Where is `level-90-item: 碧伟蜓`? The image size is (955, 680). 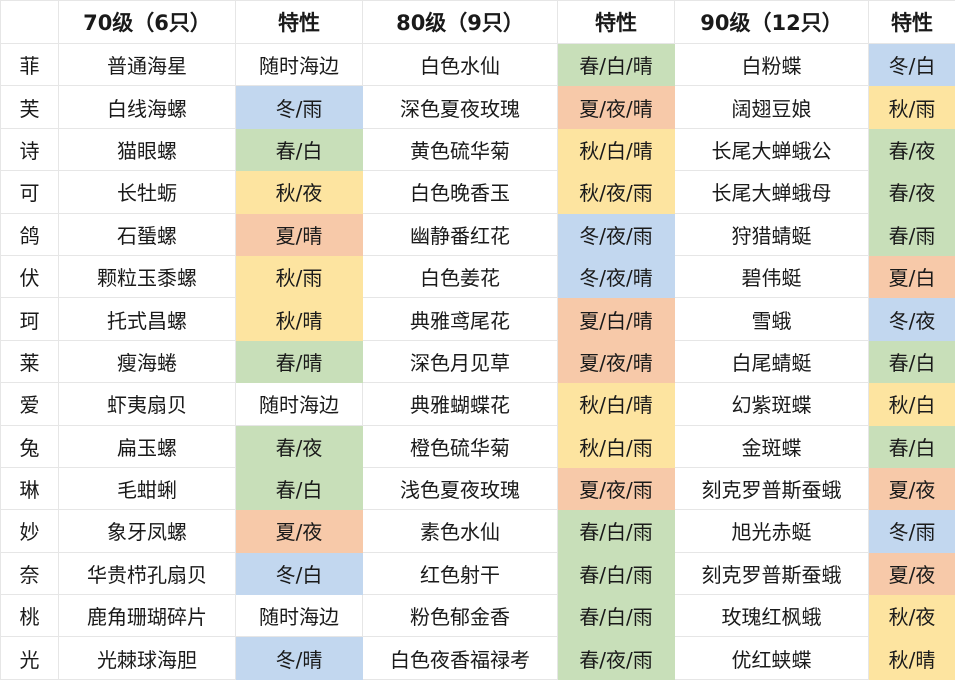 level-90-item: 碧伟蜓 is located at coordinates (772, 276).